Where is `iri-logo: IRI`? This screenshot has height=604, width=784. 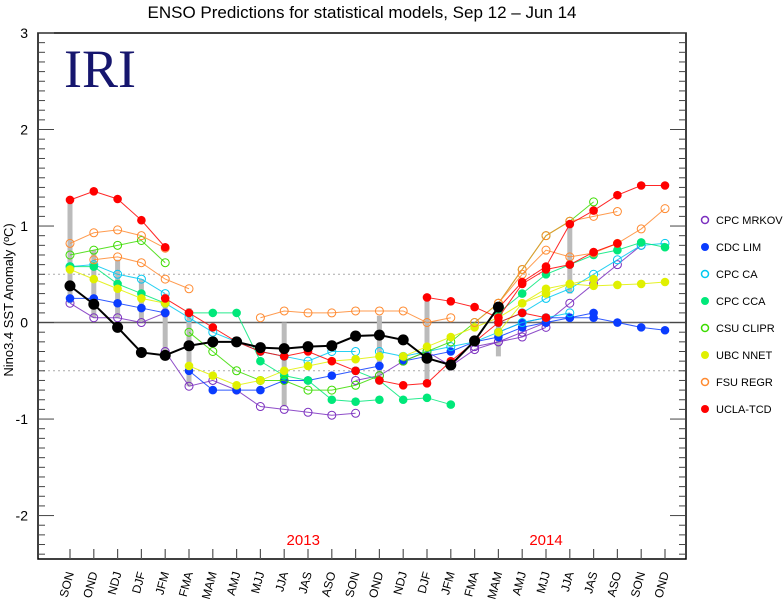 iri-logo: IRI is located at coordinates (100, 69).